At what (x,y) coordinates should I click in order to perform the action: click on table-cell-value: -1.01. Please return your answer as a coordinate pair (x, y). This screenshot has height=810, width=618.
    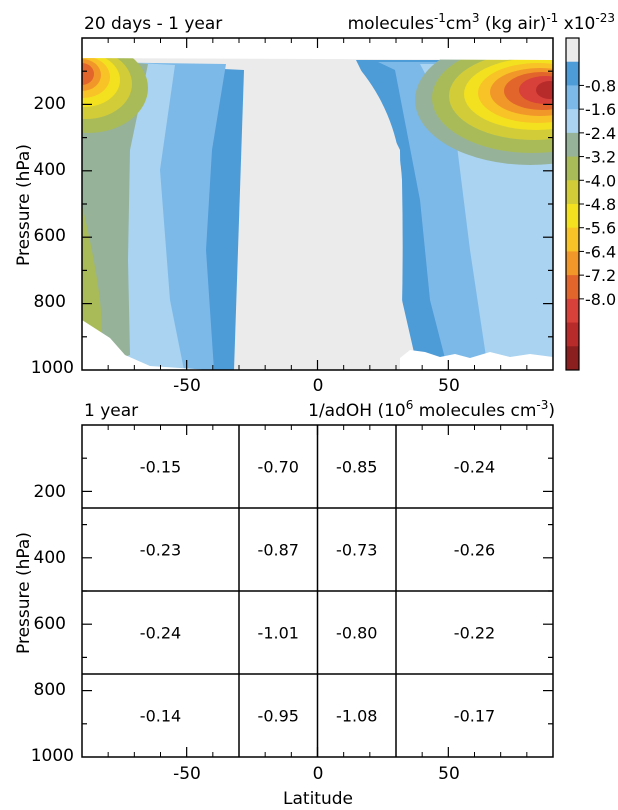
    Looking at the image, I should click on (278, 633).